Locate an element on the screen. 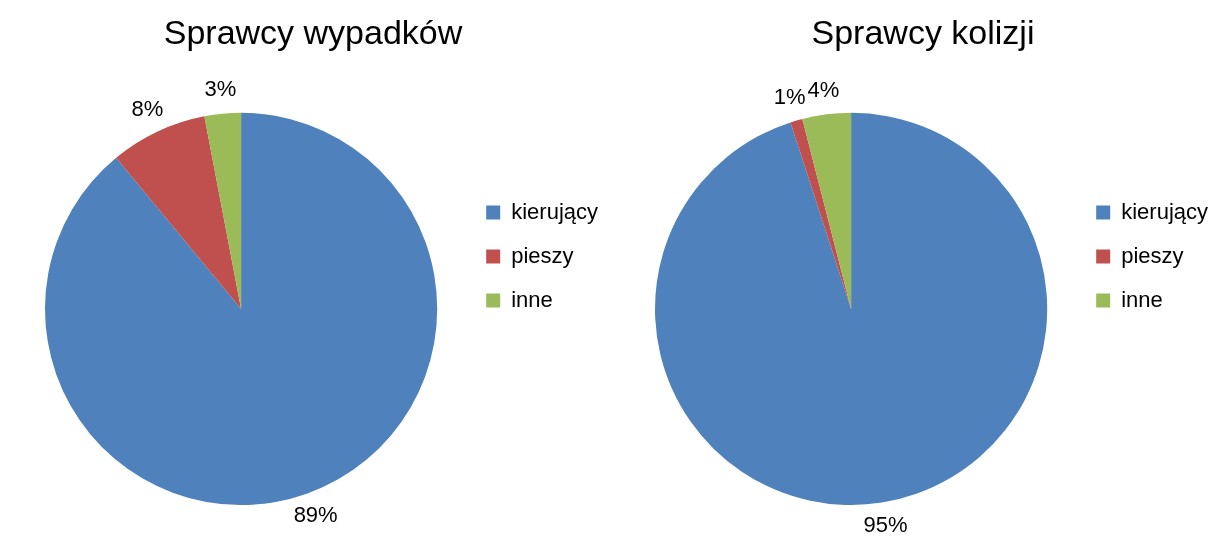  chart-title: Sprawcy kolizji is located at coordinates (923, 31).